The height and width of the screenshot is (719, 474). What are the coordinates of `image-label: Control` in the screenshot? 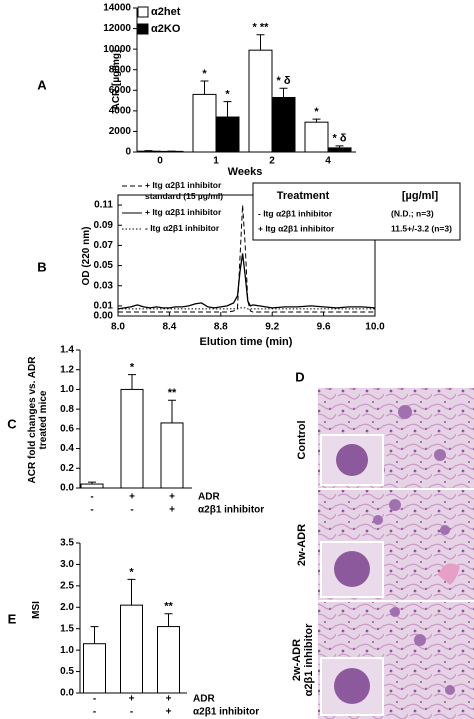 It's located at (302, 439).